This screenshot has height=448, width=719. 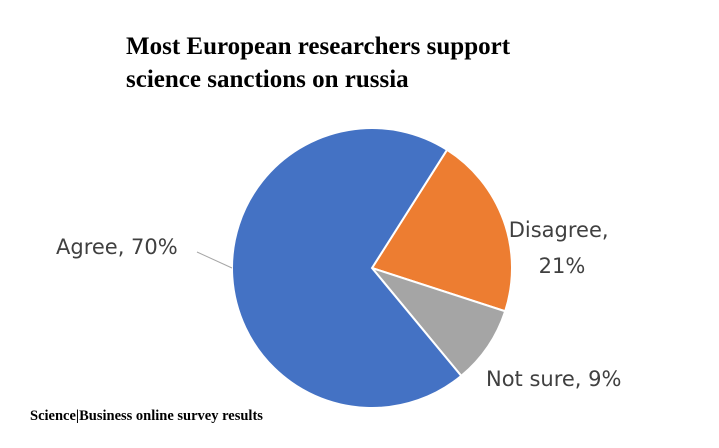 What do you see at coordinates (562, 248) in the screenshot?
I see `label-disagree: Disagree, 21%` at bounding box center [562, 248].